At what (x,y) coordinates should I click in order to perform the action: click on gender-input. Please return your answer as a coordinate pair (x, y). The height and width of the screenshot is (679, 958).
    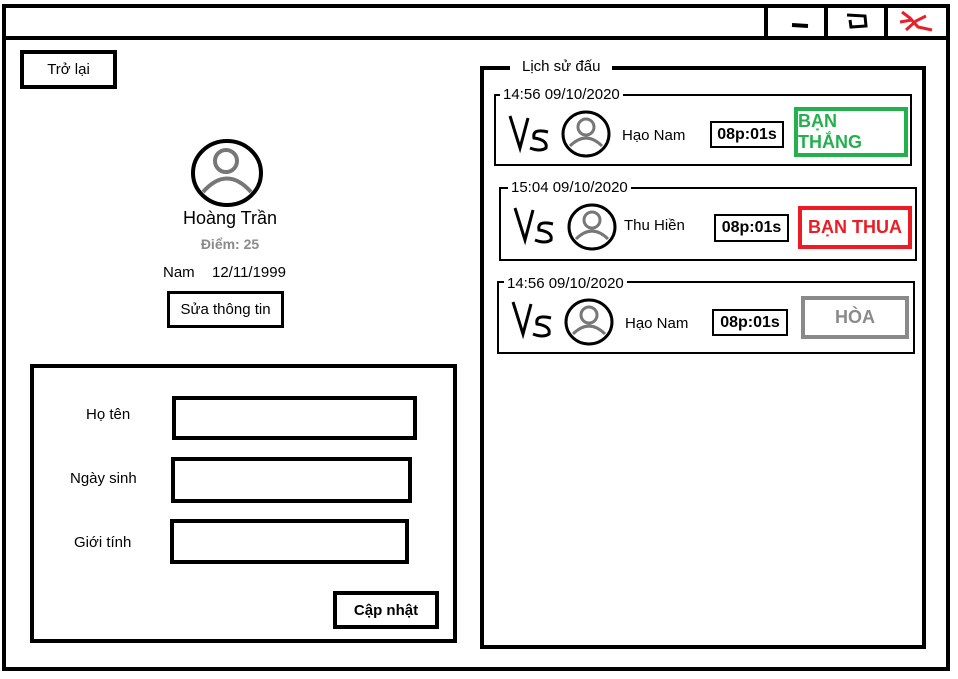
    Looking at the image, I should click on (289, 541).